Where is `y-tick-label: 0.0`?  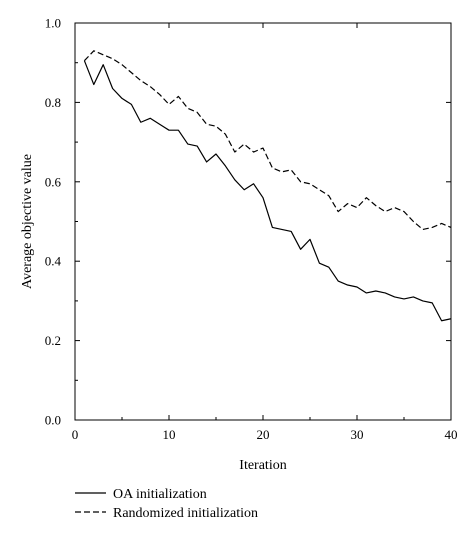 y-tick-label: 0.0 is located at coordinates (53, 420).